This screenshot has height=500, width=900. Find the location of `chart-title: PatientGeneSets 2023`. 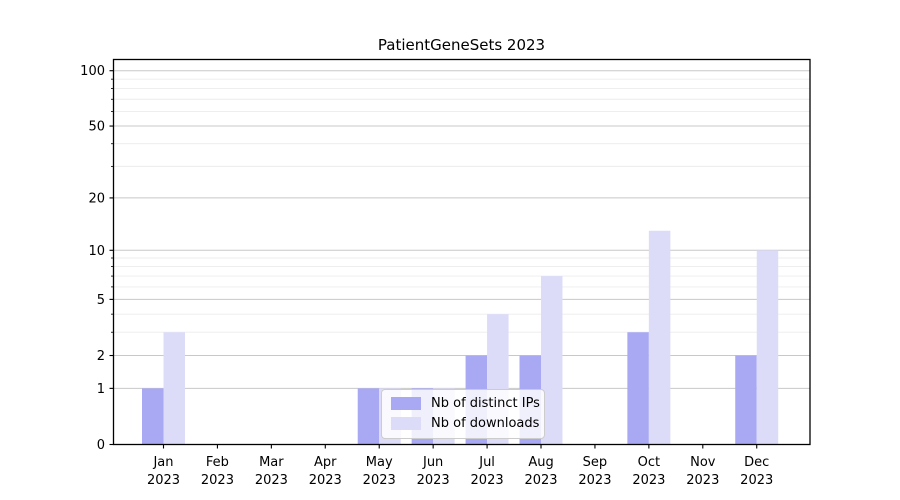

chart-title: PatientGeneSets 2023 is located at coordinates (461, 45).